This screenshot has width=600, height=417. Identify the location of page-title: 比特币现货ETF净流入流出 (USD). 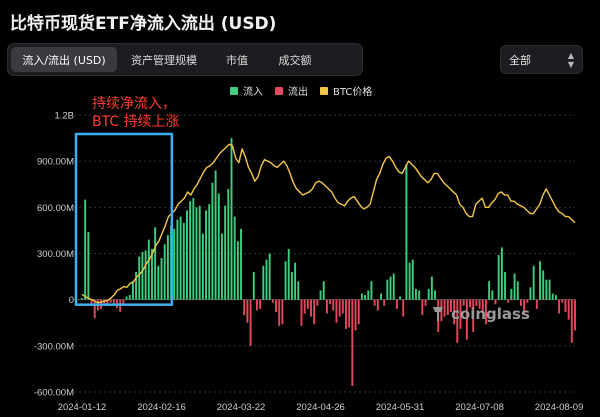
(143, 24).